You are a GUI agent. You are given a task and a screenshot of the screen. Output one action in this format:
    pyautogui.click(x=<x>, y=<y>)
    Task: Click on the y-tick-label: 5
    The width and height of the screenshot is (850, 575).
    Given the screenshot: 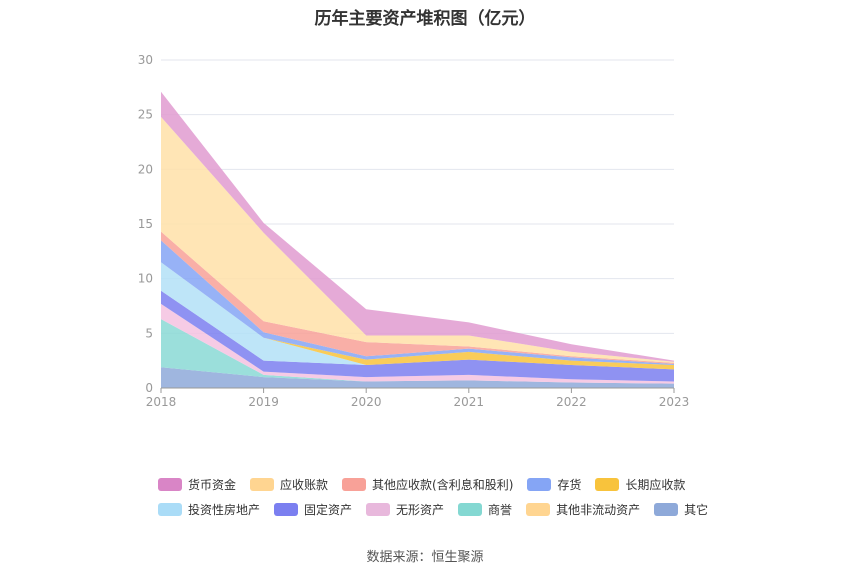 What is the action you would take?
    pyautogui.click(x=149, y=333)
    